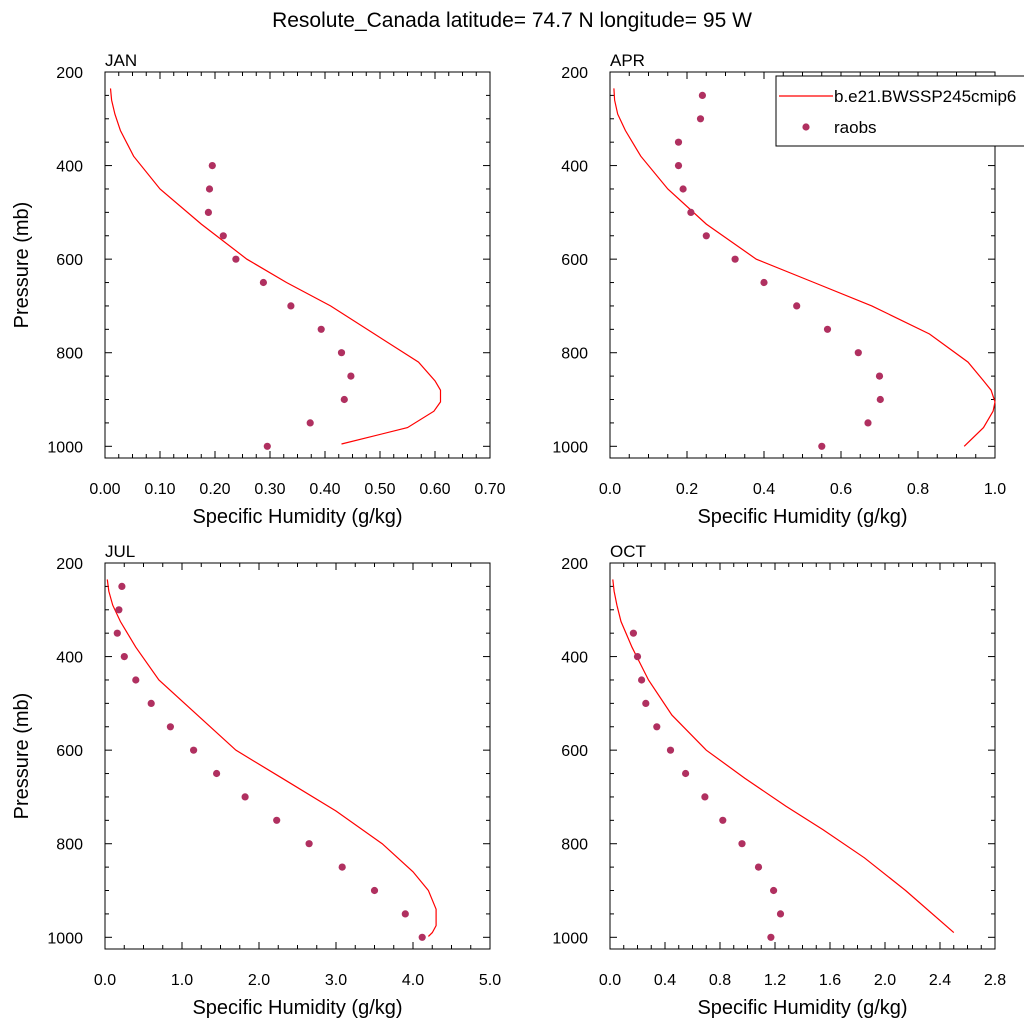 This screenshot has height=1024, width=1024. Describe the element at coordinates (22, 756) in the screenshot. I see `y-axis-label: Pressure (mb)` at that location.